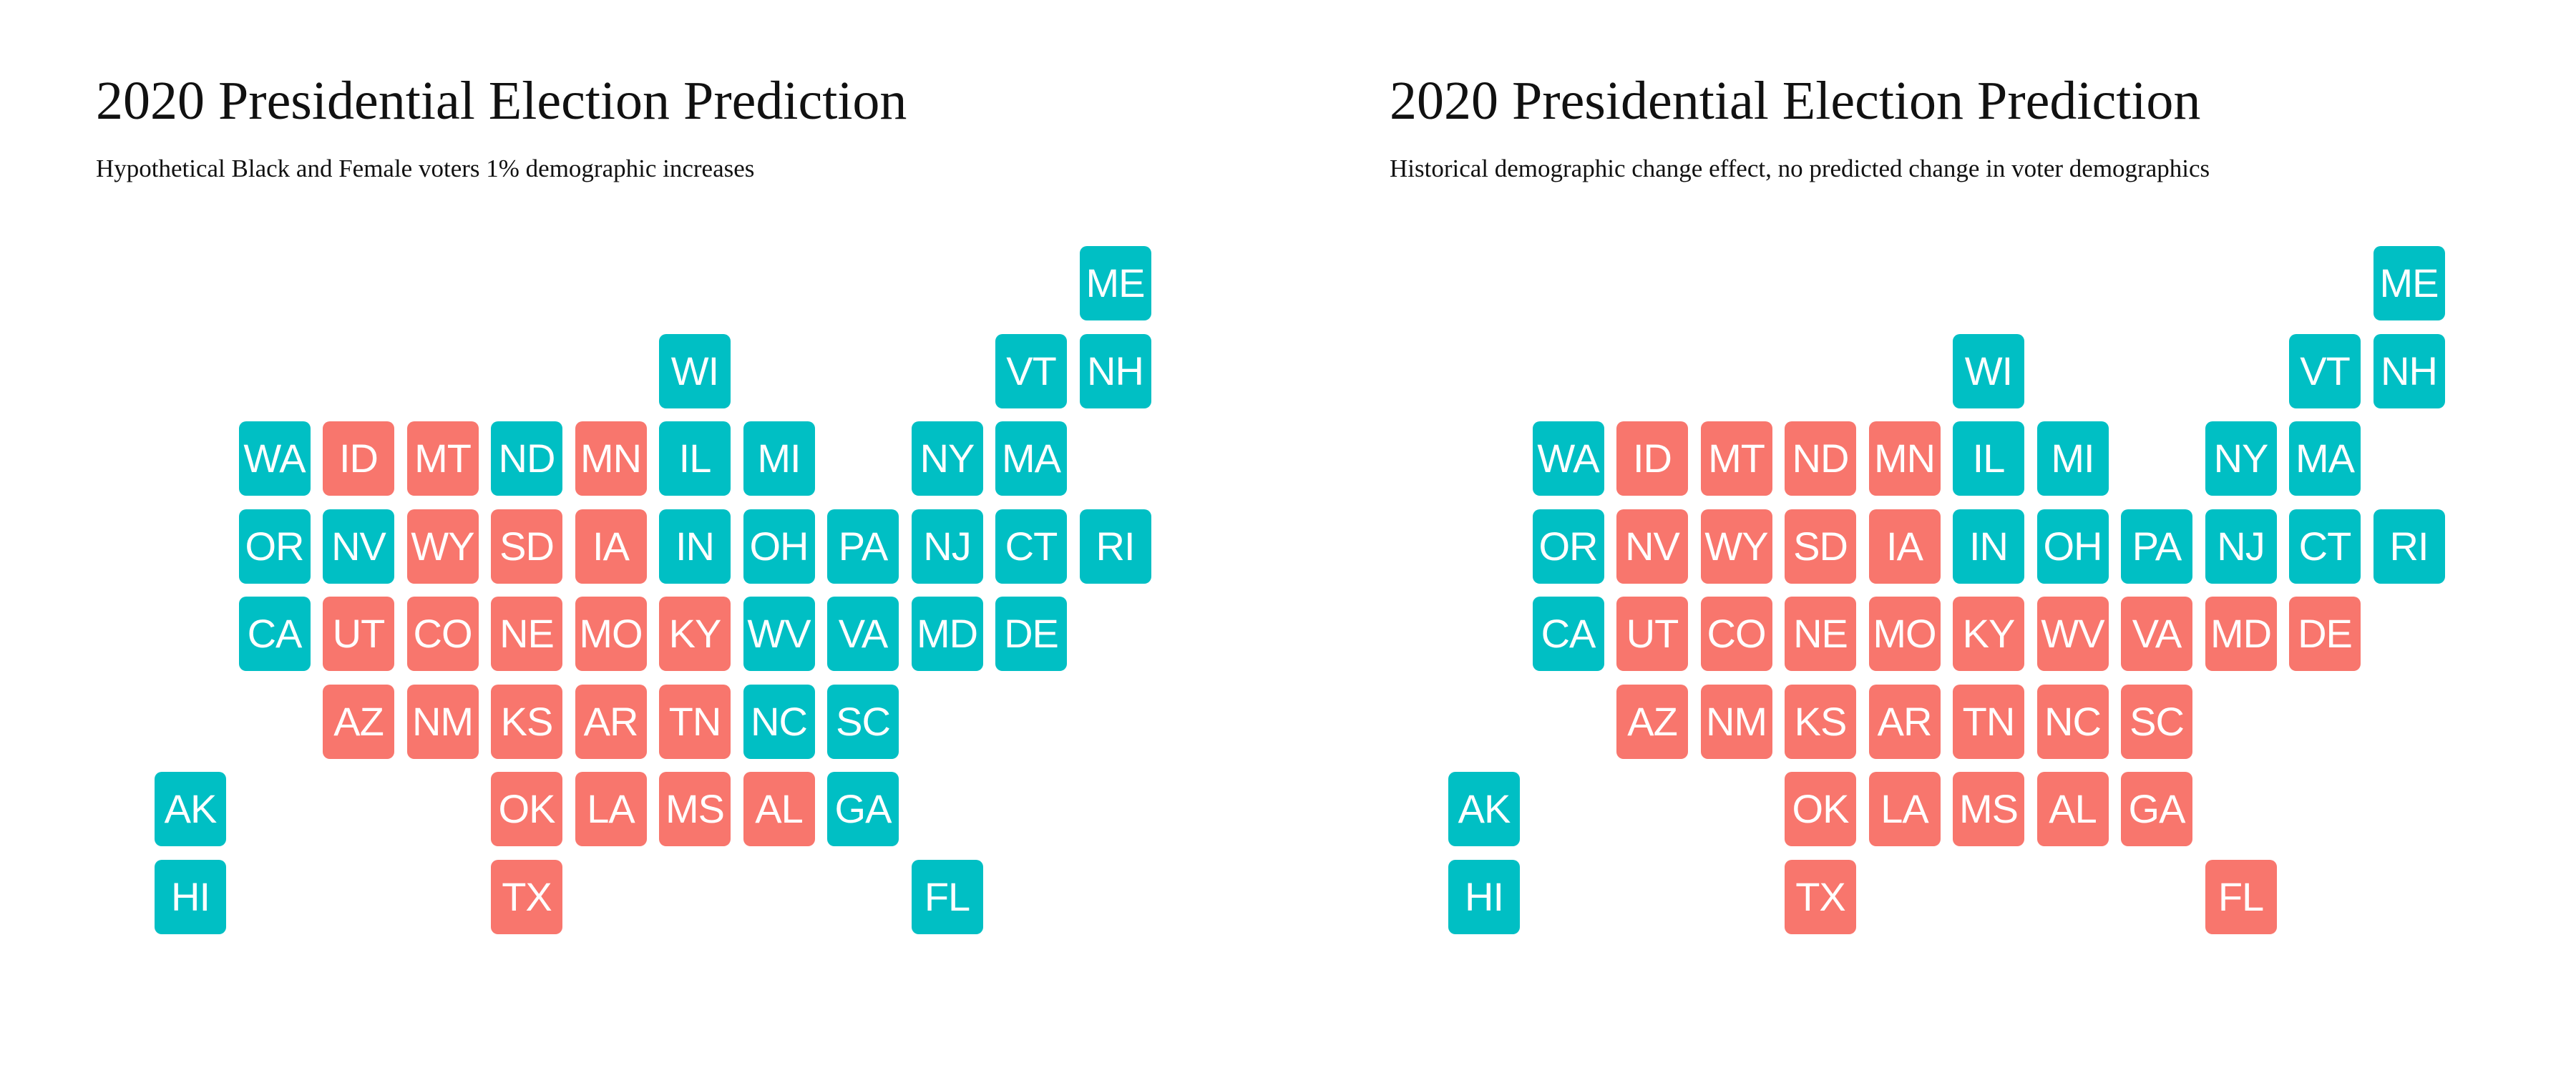 This screenshot has width=2576, height=1073. What do you see at coordinates (442, 721) in the screenshot?
I see `state-tile-nm: NM` at bounding box center [442, 721].